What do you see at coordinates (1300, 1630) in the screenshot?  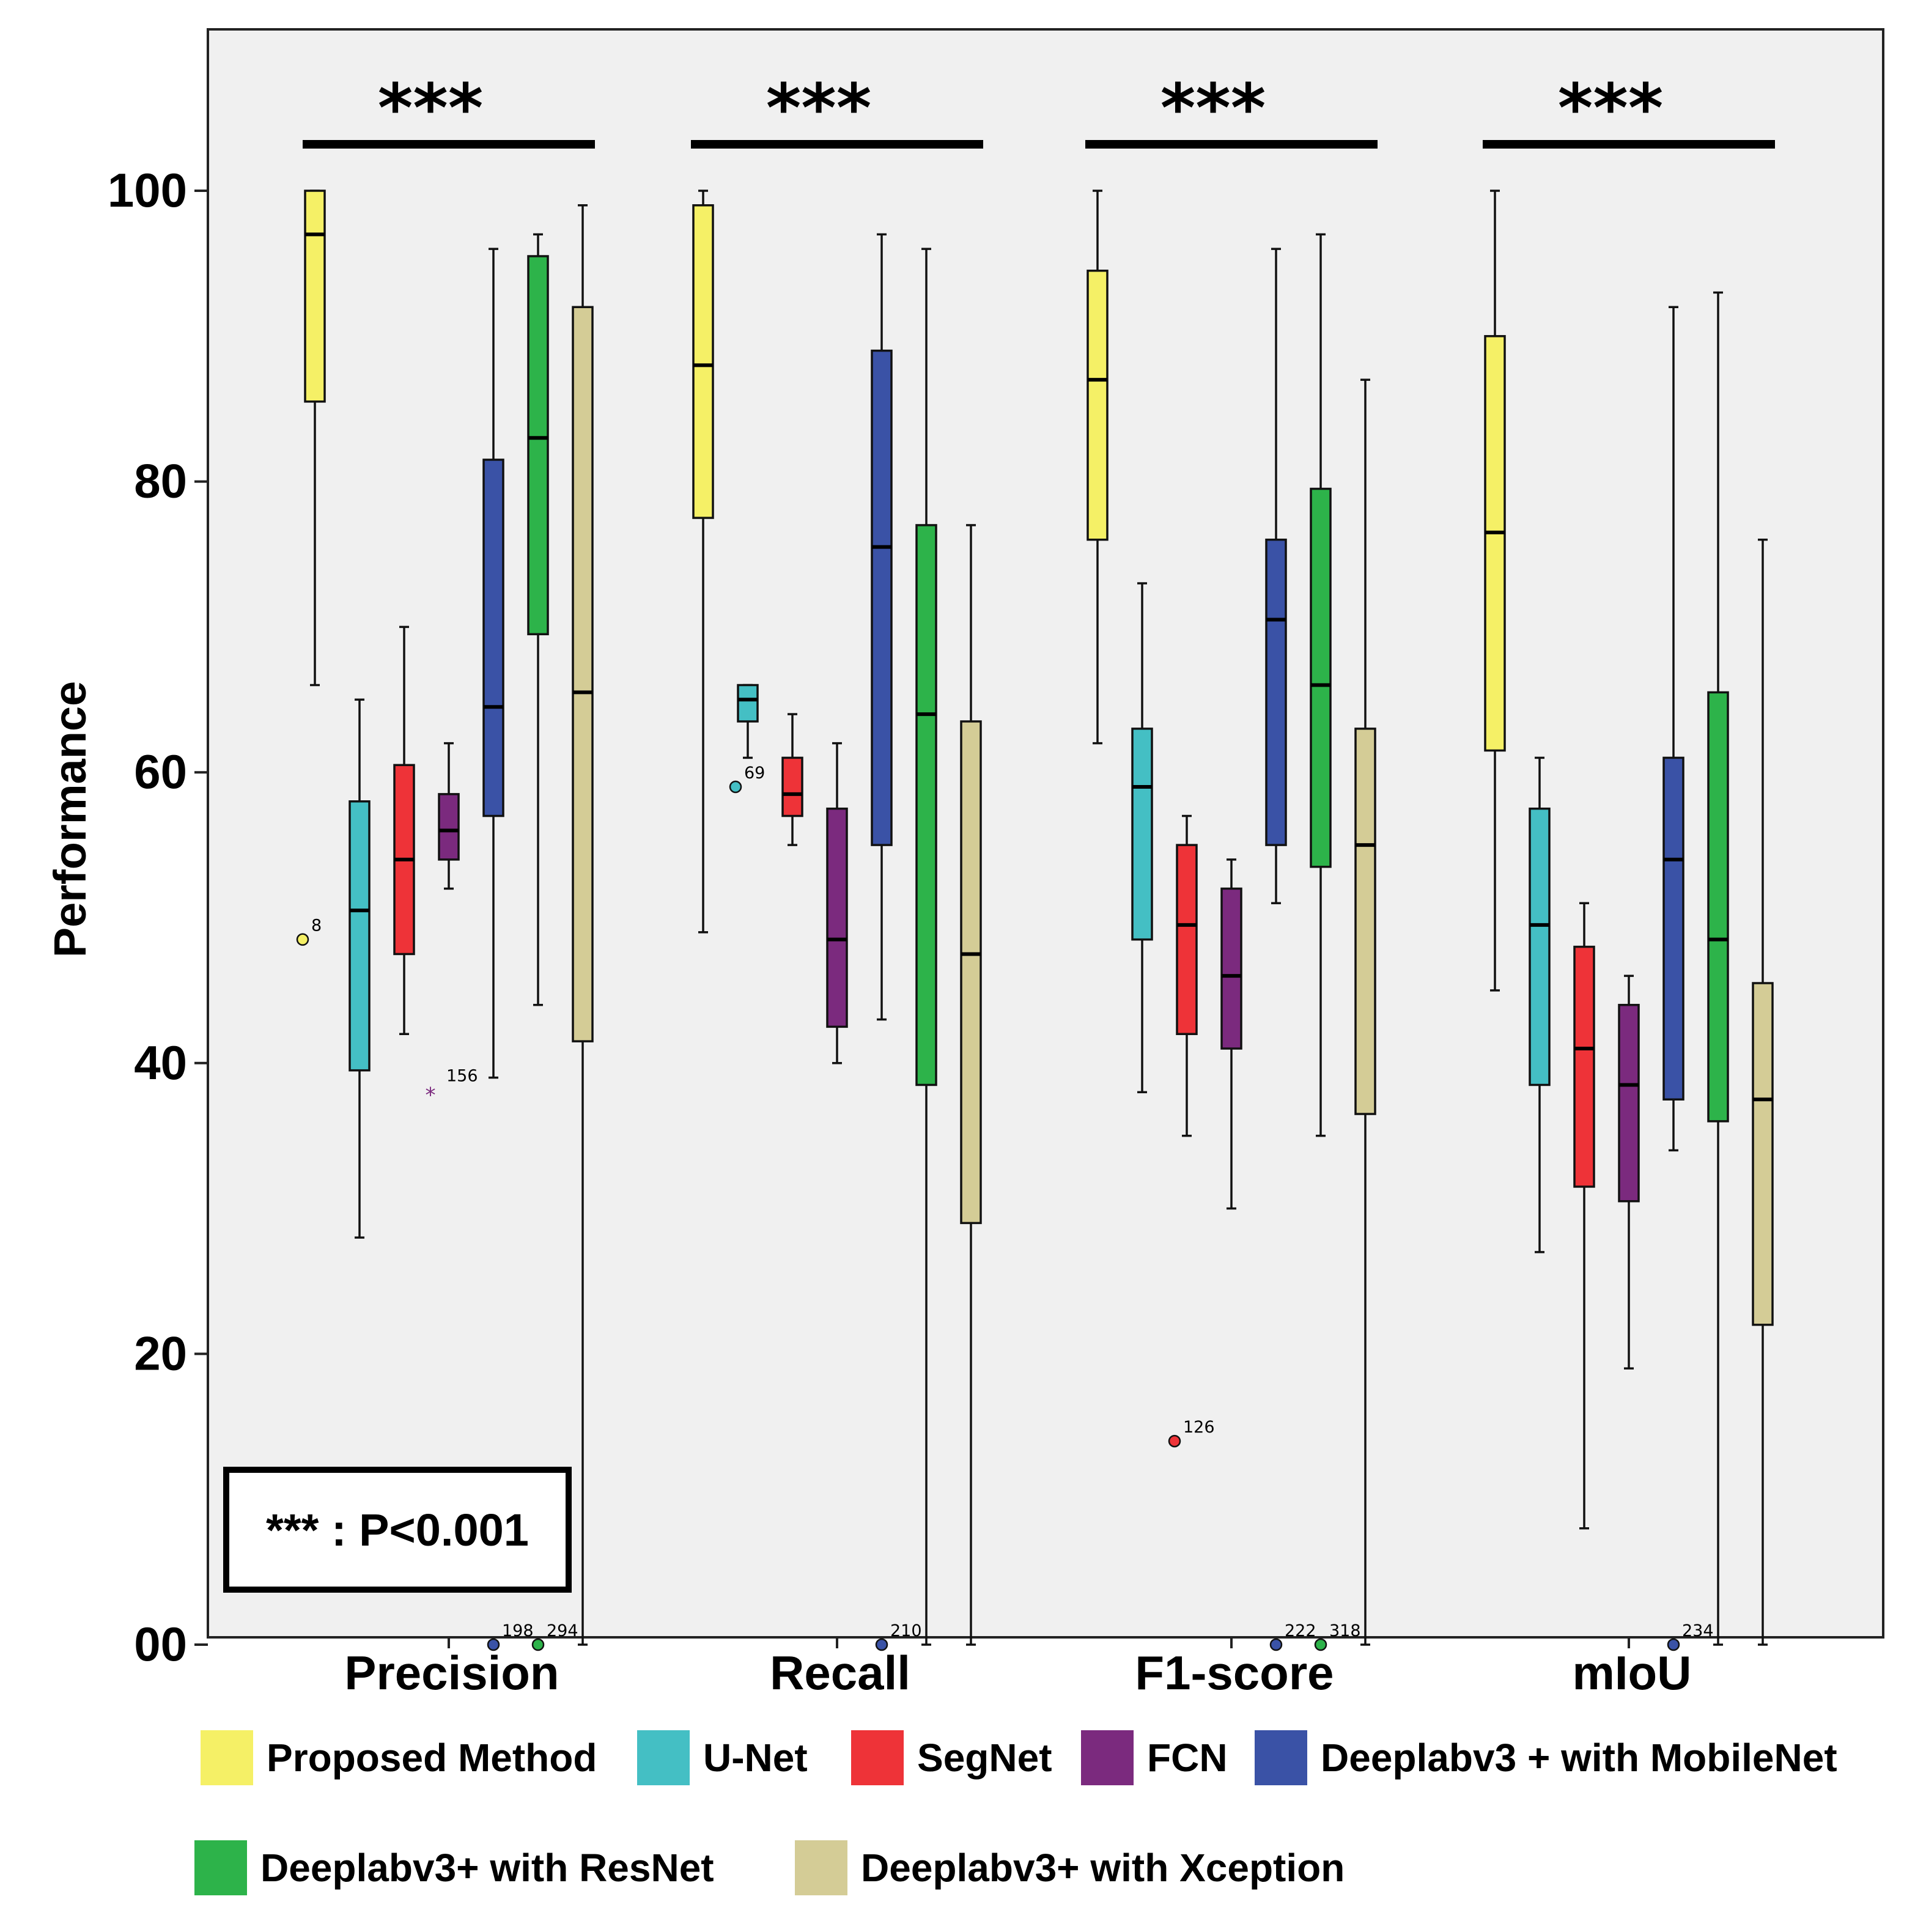 I see `outlier-label: 222` at bounding box center [1300, 1630].